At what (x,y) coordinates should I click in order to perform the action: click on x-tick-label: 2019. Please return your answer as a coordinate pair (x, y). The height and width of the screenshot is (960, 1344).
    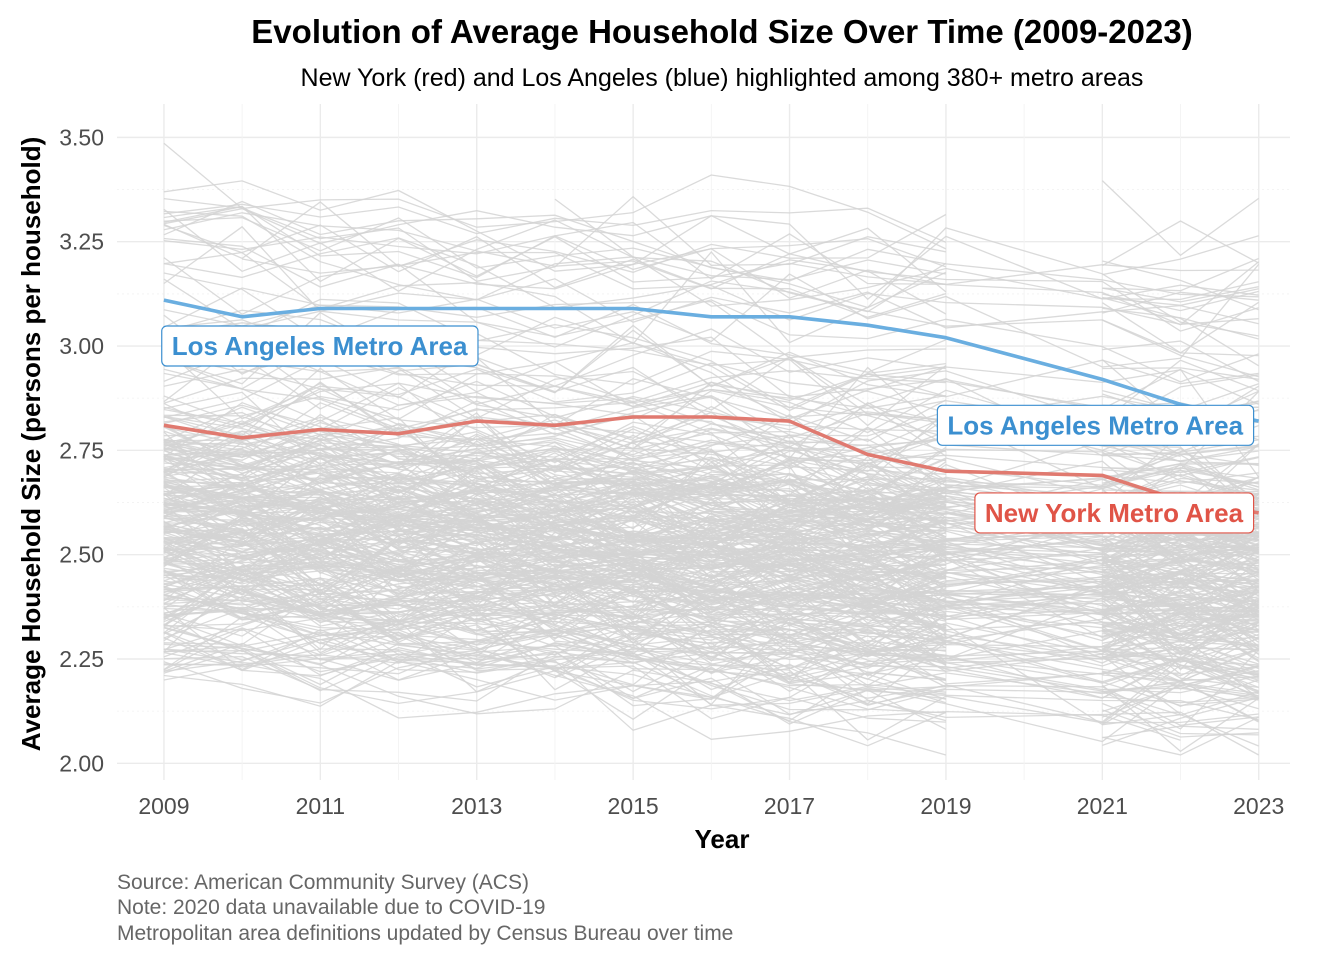
    Looking at the image, I should click on (945, 806).